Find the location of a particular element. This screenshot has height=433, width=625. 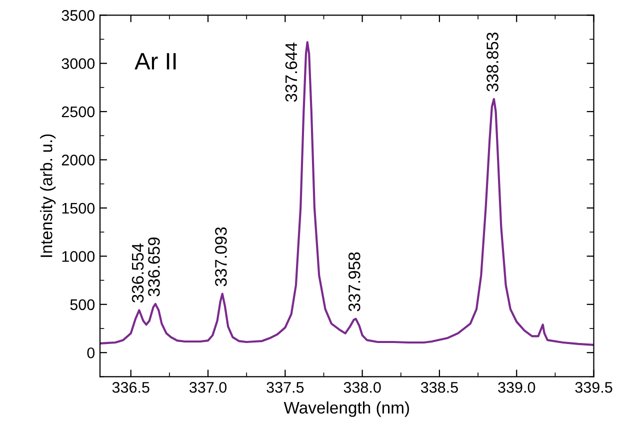

x-tick-label: 338.0 is located at coordinates (362, 387).